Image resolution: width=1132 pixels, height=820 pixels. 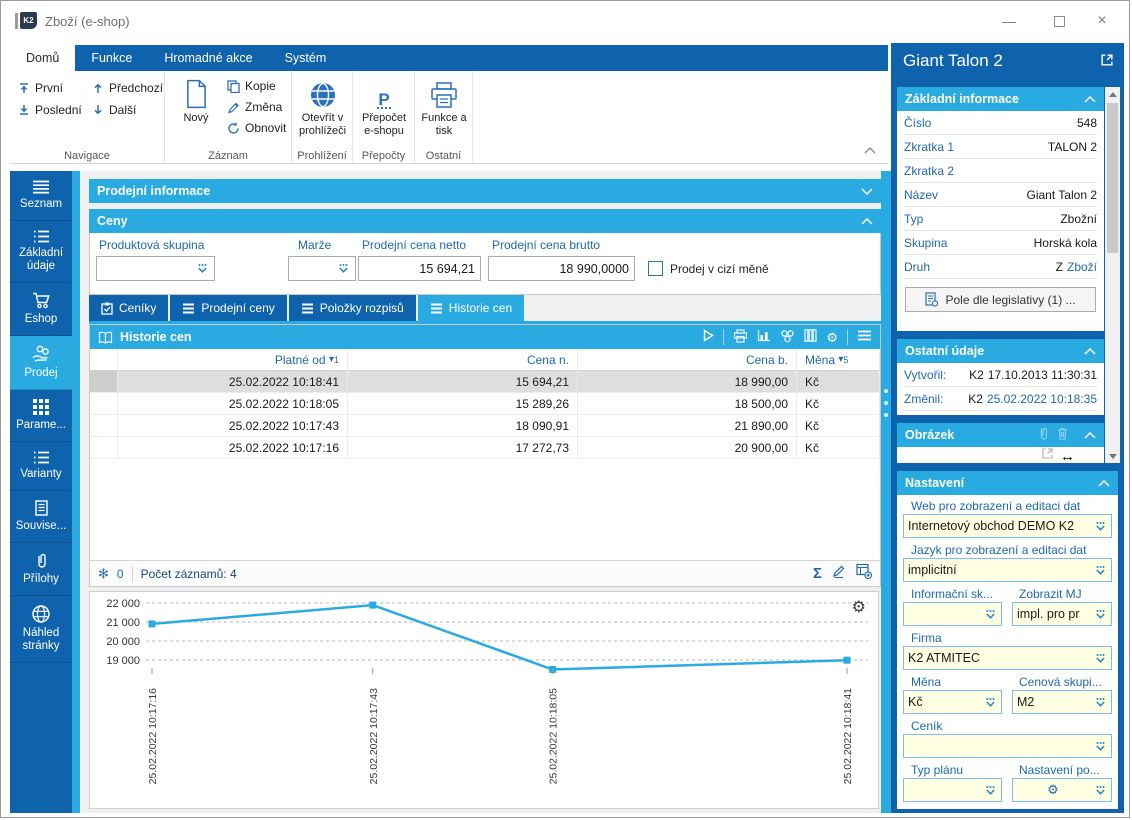 I want to click on scroll-up-icon, so click(x=1112, y=94).